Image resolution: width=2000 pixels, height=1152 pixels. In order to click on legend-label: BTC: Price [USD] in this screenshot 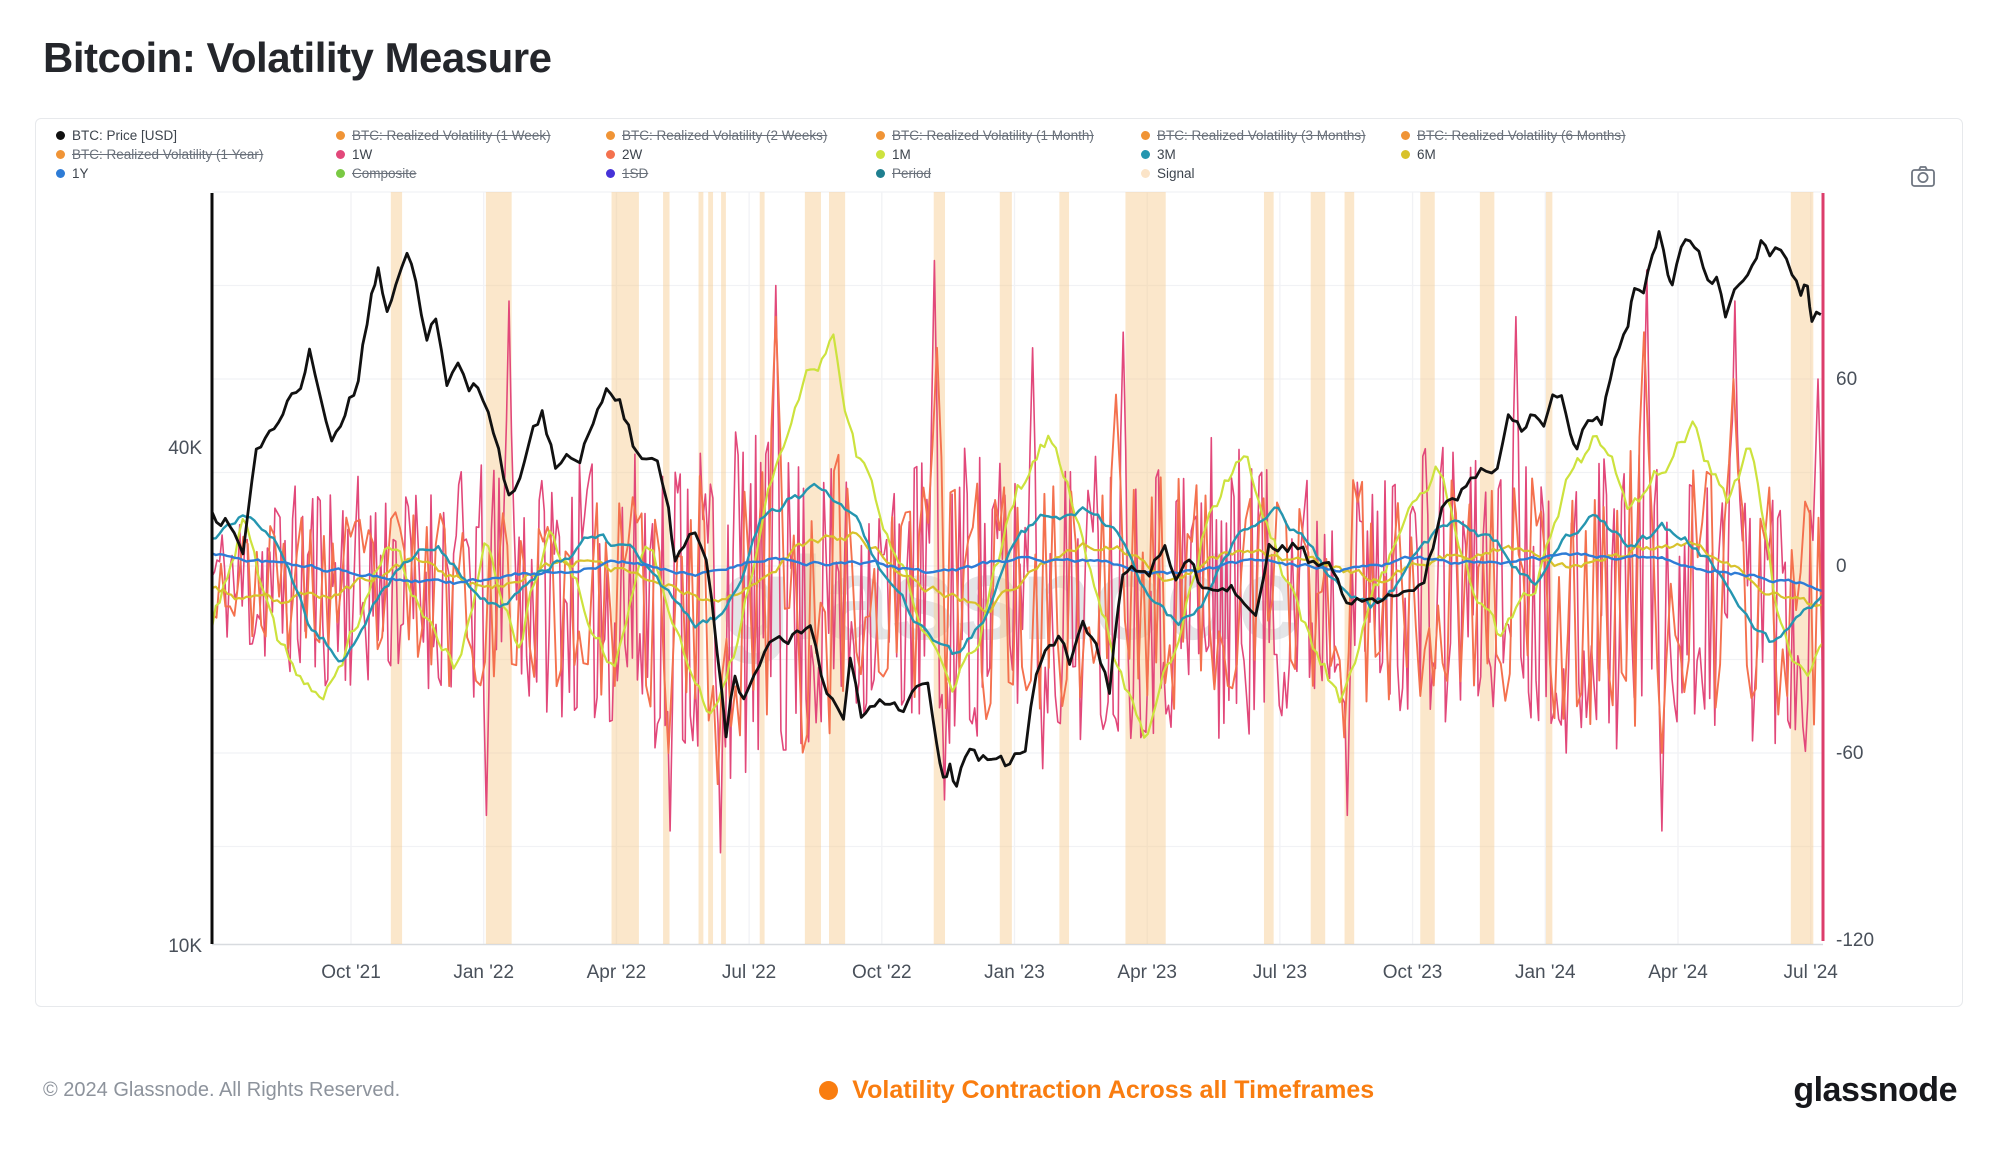, I will do `click(125, 135)`.